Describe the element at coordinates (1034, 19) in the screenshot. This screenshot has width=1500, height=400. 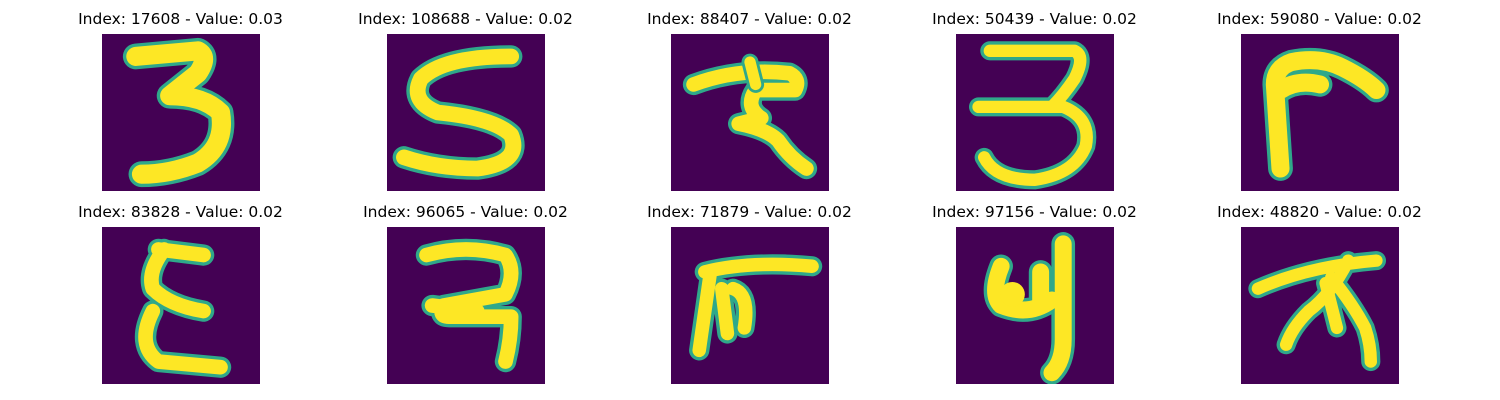
I see `panel-title: Index: 50439 - Value: 0.02` at that location.